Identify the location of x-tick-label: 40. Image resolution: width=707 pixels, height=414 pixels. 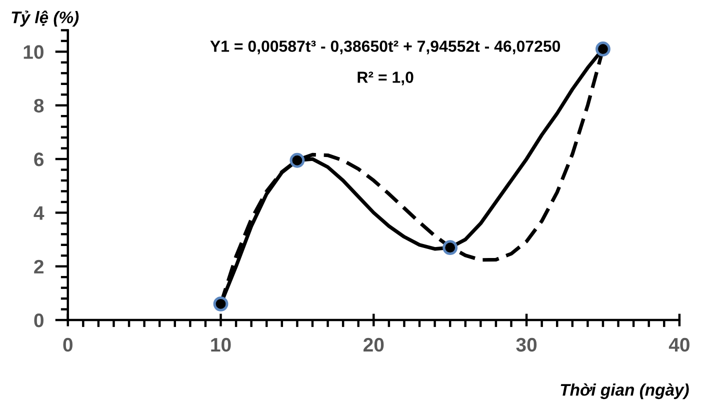
(679, 345).